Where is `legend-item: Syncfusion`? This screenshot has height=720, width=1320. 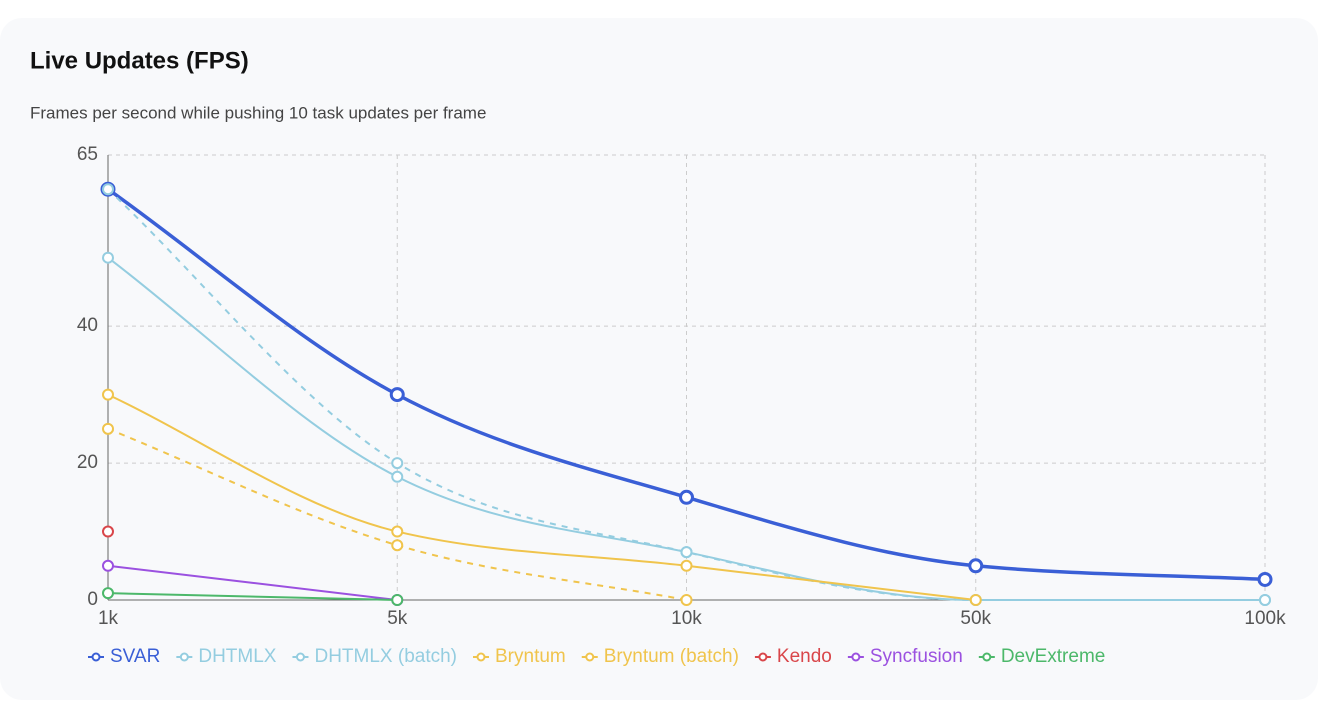 legend-item: Syncfusion is located at coordinates (905, 656).